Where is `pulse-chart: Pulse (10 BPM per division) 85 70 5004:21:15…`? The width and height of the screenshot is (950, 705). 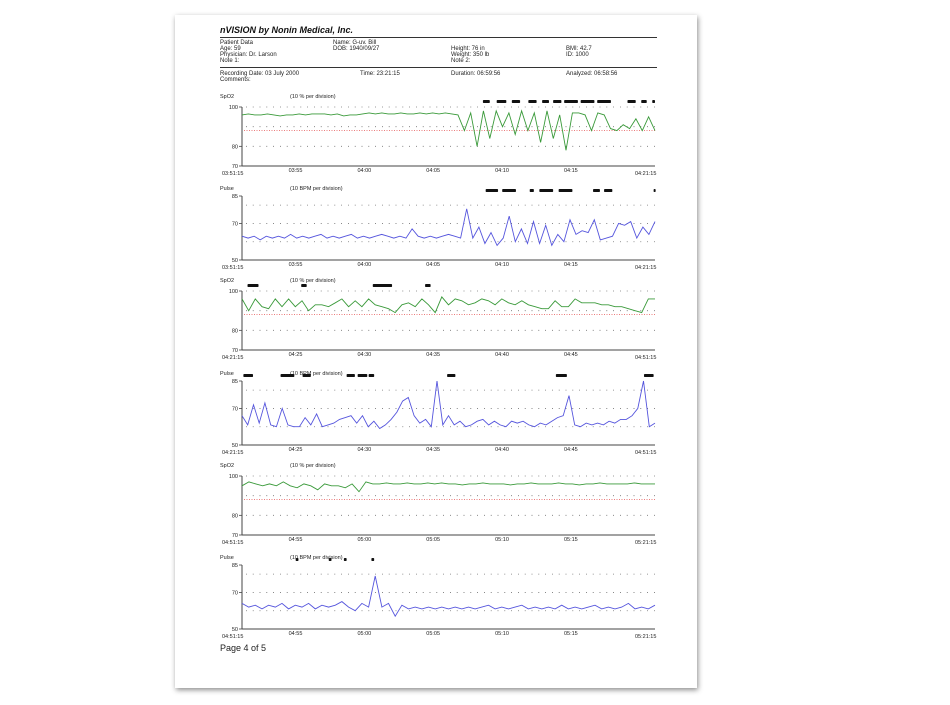
pulse-chart: Pulse (10 BPM per division) 85 70 5004:21:15… is located at coordinates (438, 413).